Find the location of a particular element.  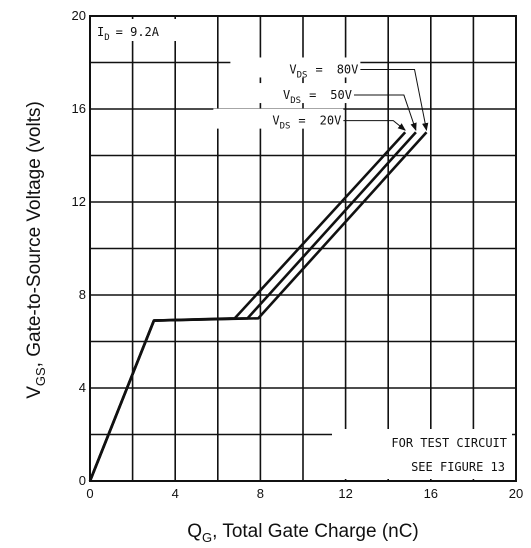

legend-bg-50V is located at coordinates (288, 93).